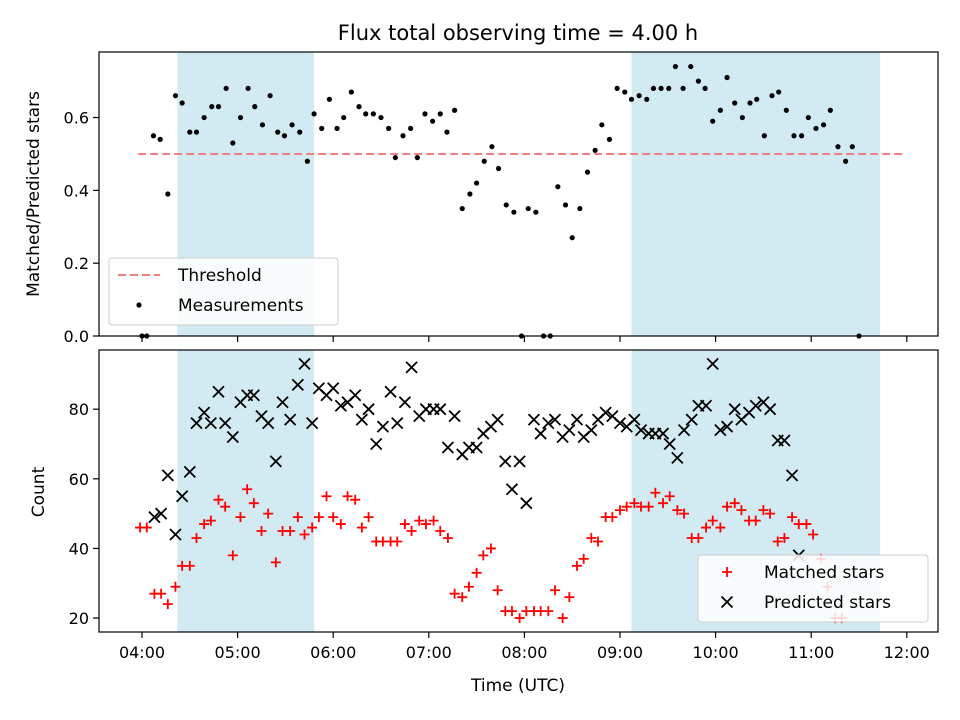  Describe the element at coordinates (429, 652) in the screenshot. I see `x-tick-label: 07:00` at that location.